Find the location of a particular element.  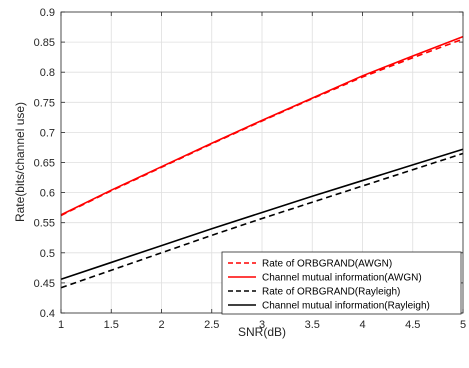

x-axis-label: SNR(dB) is located at coordinates (262, 332).